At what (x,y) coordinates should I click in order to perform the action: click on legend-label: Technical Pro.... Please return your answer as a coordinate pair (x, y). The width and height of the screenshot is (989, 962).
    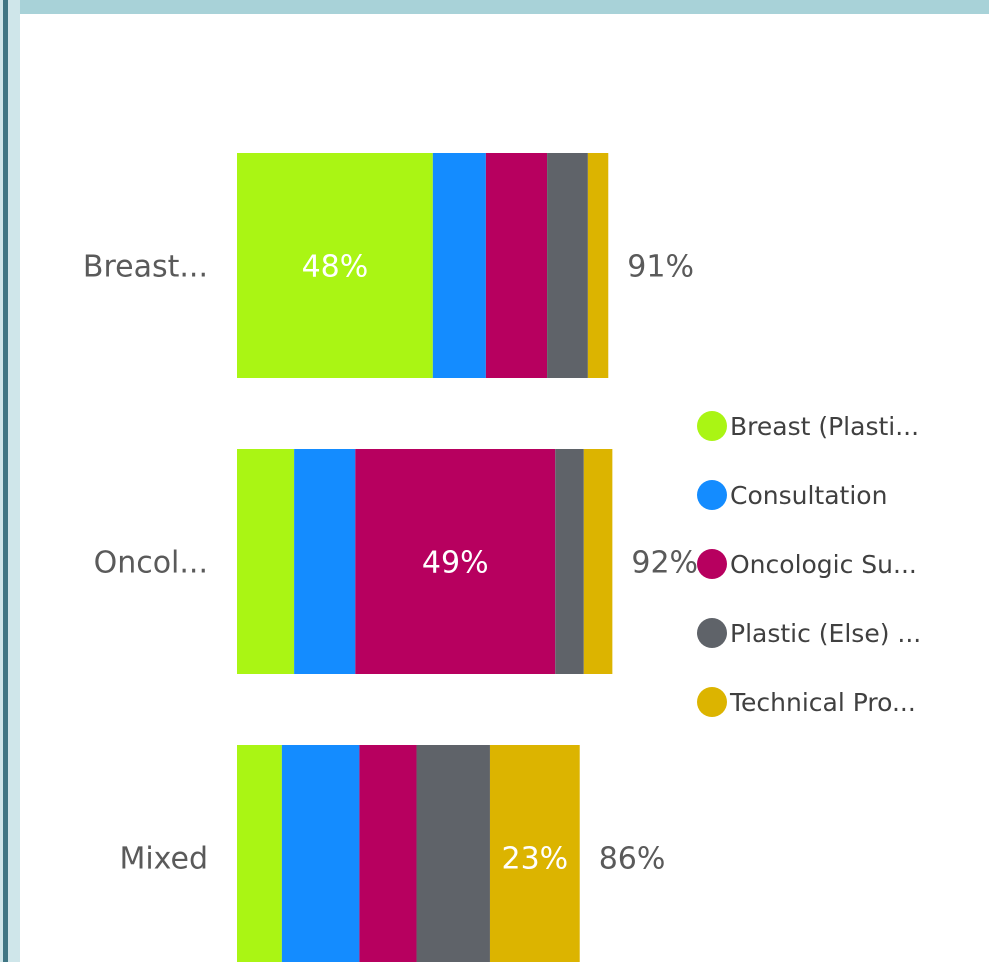
    Looking at the image, I should click on (822, 702).